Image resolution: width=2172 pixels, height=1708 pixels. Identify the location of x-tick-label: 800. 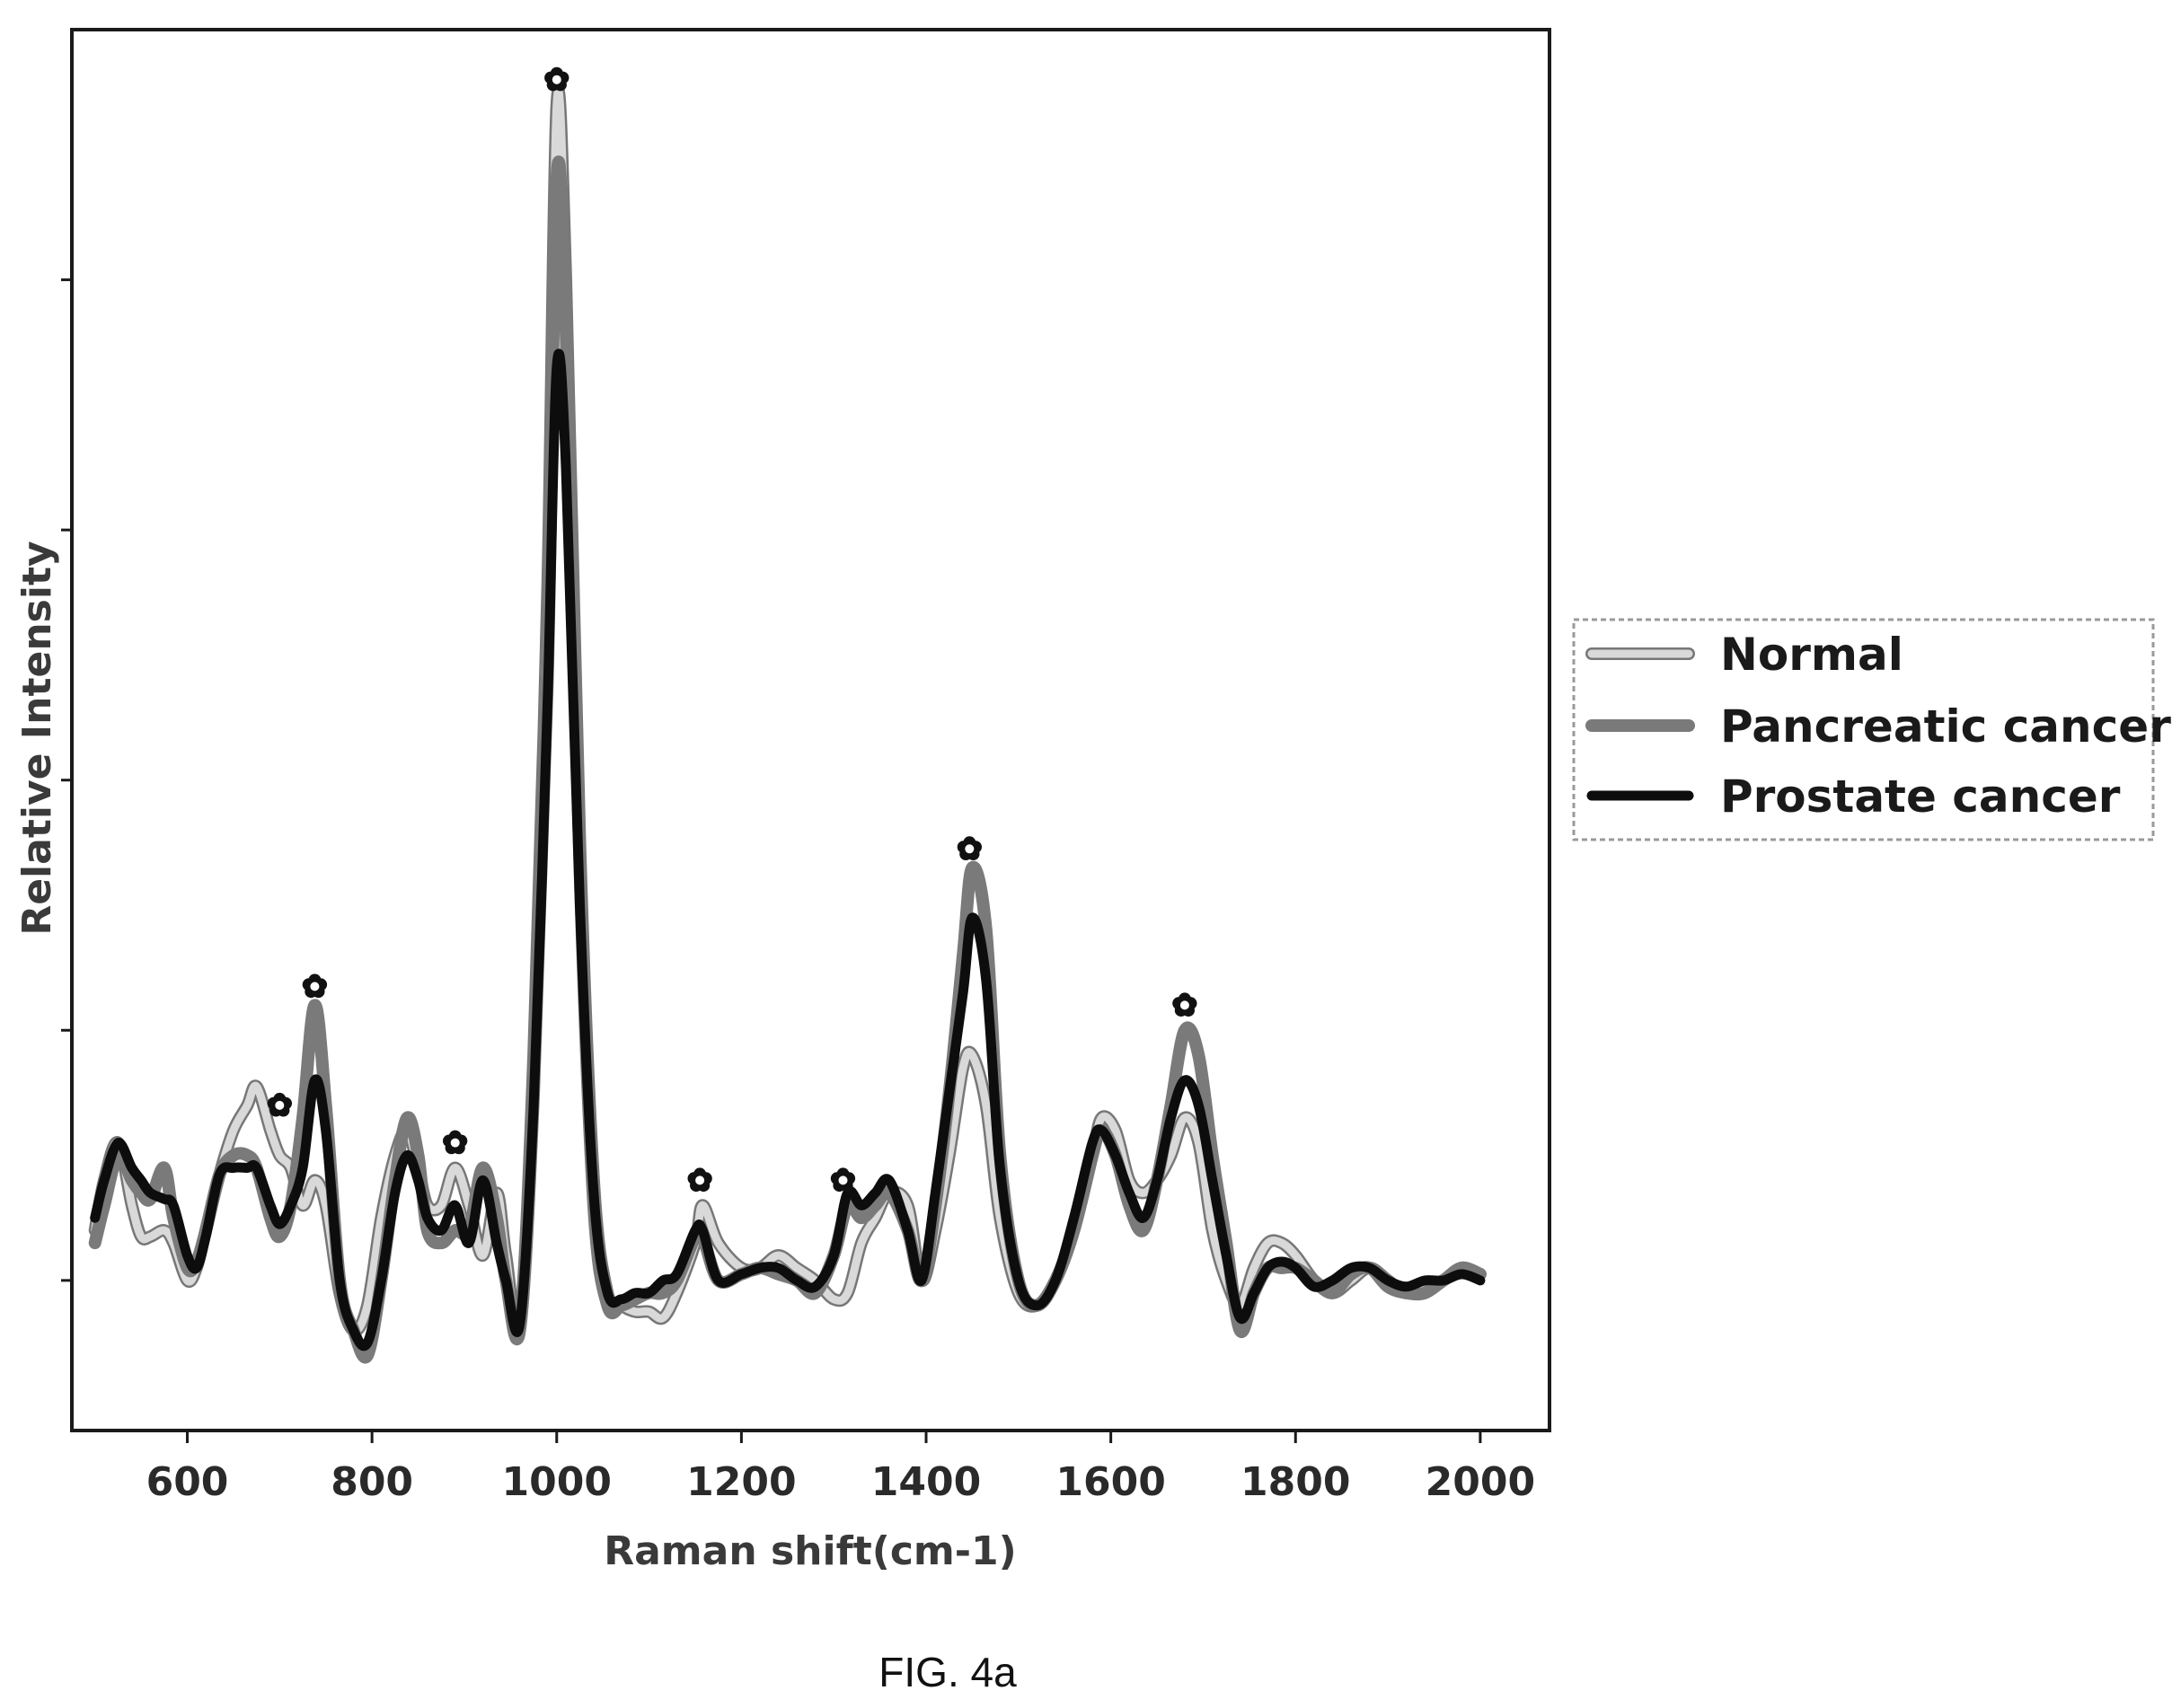
(372, 1482).